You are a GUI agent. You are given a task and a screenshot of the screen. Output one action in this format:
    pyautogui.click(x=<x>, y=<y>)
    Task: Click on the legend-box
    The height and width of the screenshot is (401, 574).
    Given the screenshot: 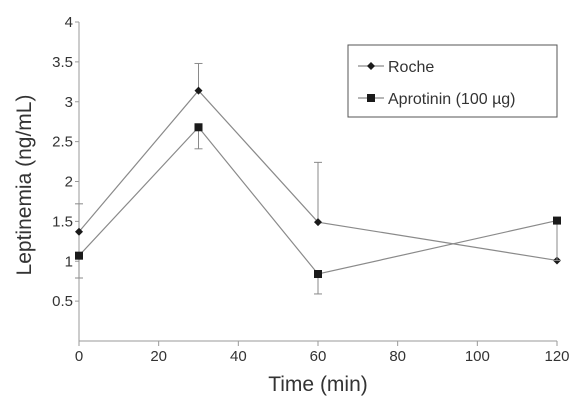 What is the action you would take?
    pyautogui.click(x=452, y=81)
    